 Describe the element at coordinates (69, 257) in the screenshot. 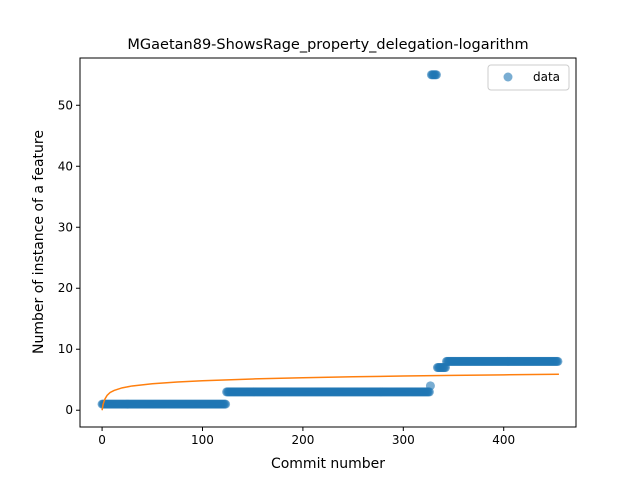

I see `y-axis-ticks: 0 10 20 30 40 50` at that location.